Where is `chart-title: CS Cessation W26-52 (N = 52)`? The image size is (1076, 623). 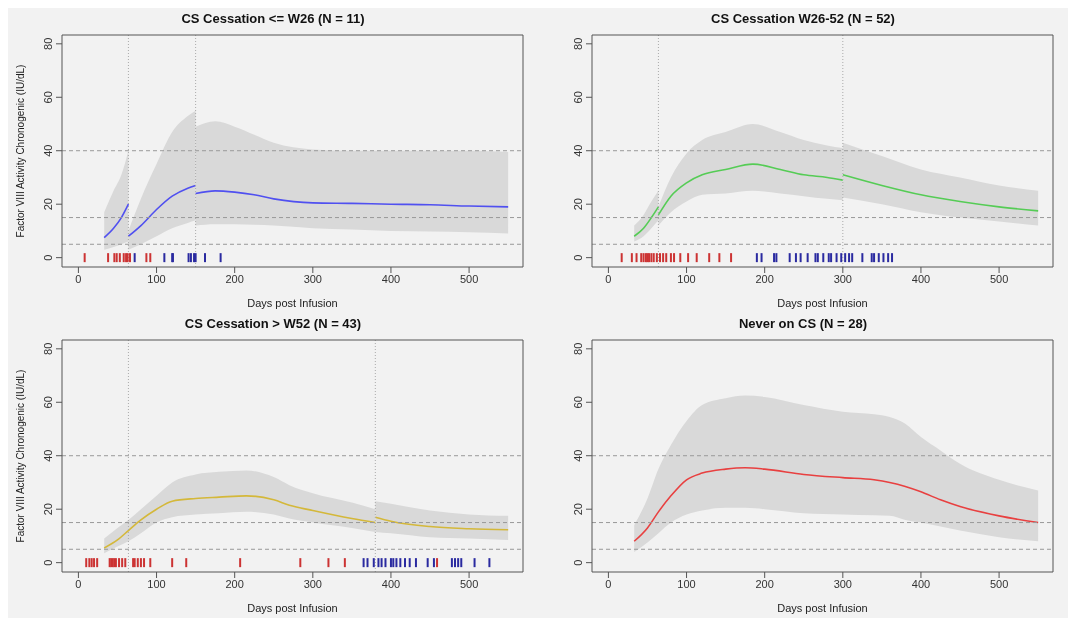
chart-title: CS Cessation W26-52 (N = 52) is located at coordinates (803, 19).